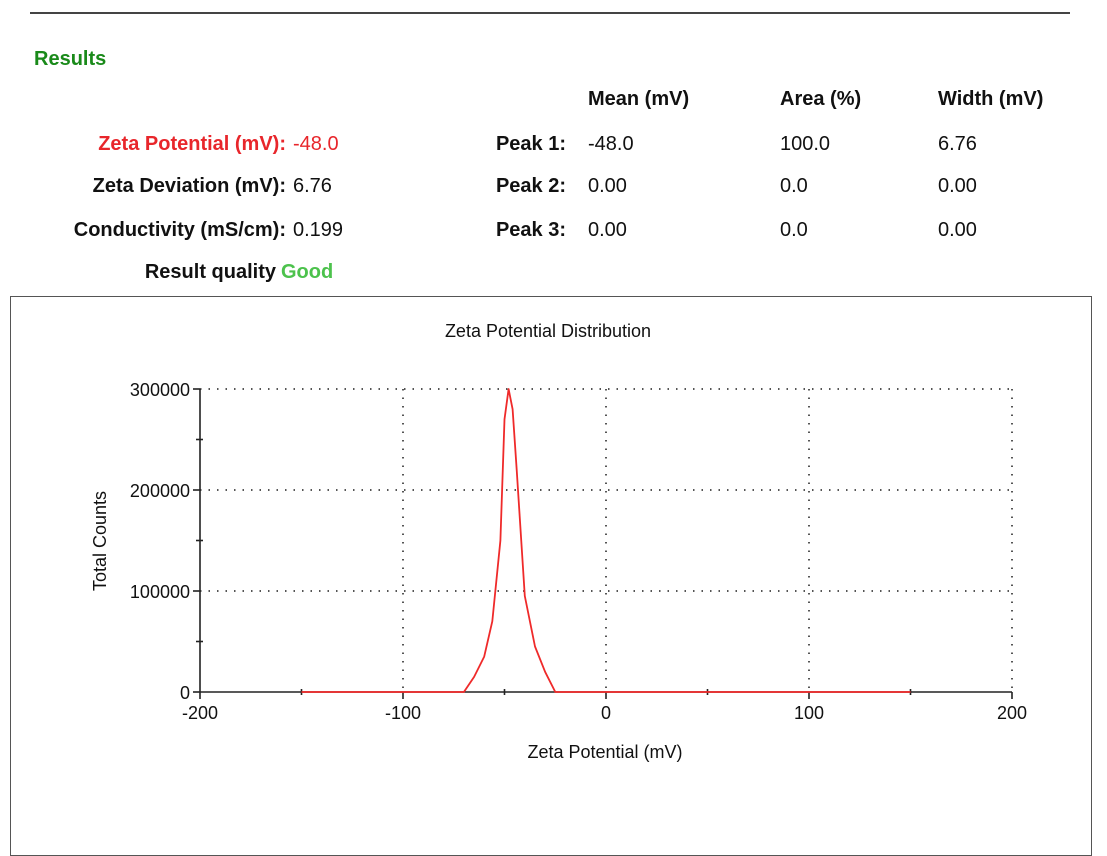 The height and width of the screenshot is (856, 1107). Describe the element at coordinates (607, 186) in the screenshot. I see `peak-2-mean: 0.00` at that location.